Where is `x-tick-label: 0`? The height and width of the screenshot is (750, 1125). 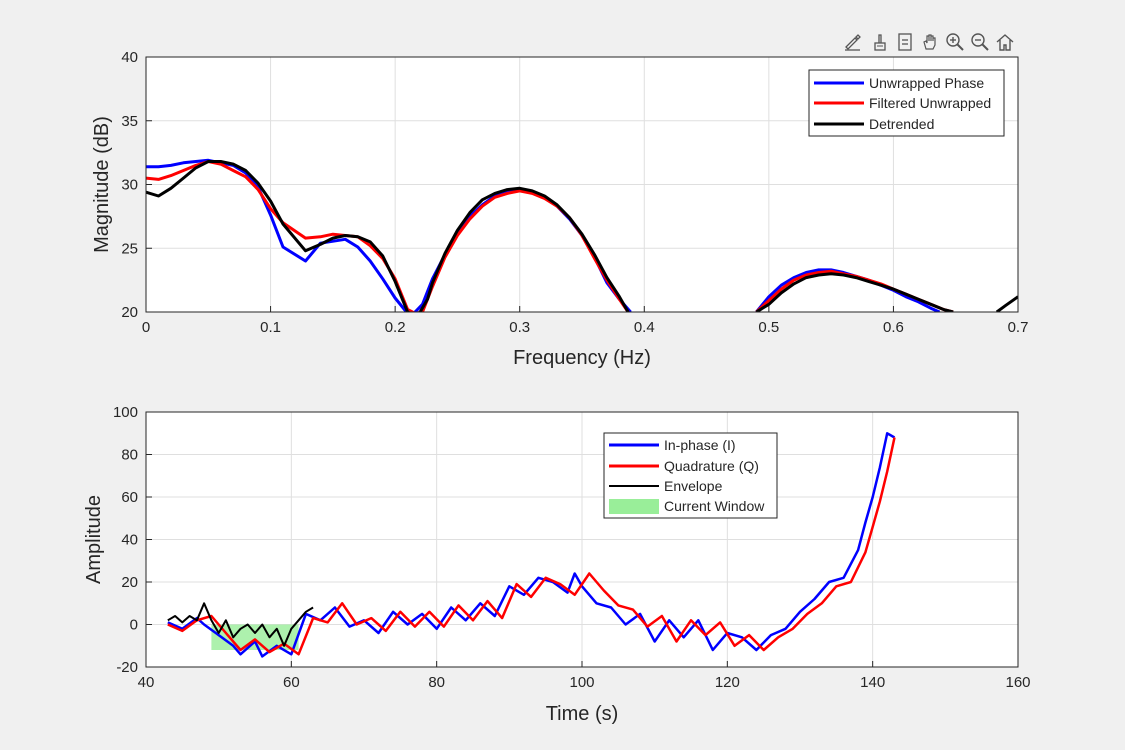 x-tick-label: 0 is located at coordinates (146, 327).